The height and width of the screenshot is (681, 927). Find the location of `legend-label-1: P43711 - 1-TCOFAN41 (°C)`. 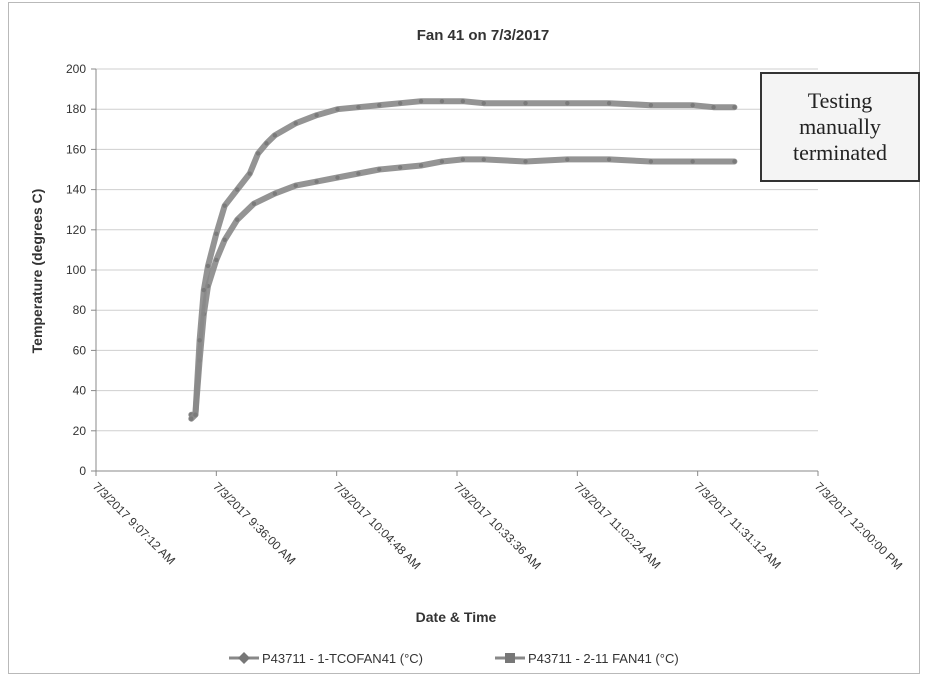

legend-label-1: P43711 - 1-TCOFAN41 (°C) is located at coordinates (342, 658).